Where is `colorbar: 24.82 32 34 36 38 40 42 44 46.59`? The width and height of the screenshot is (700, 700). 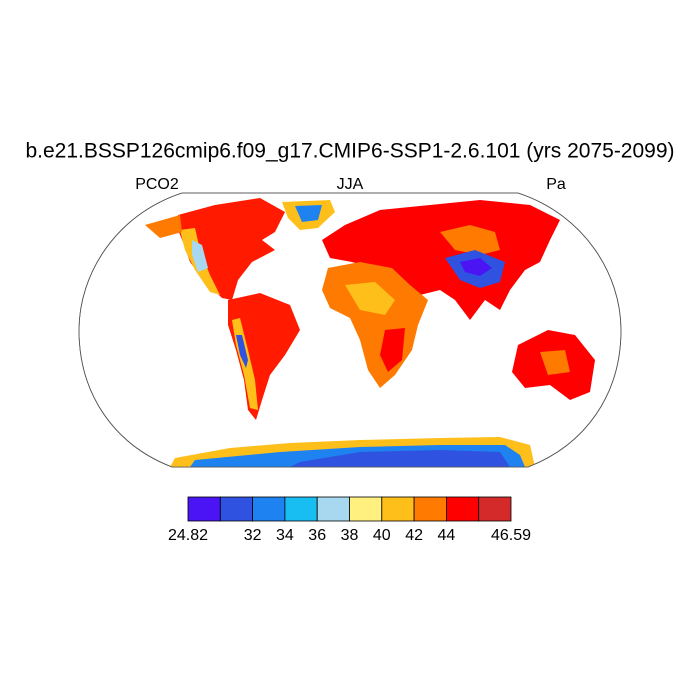 colorbar: 24.82 32 34 36 38 40 42 44 46.59 is located at coordinates (349, 520).